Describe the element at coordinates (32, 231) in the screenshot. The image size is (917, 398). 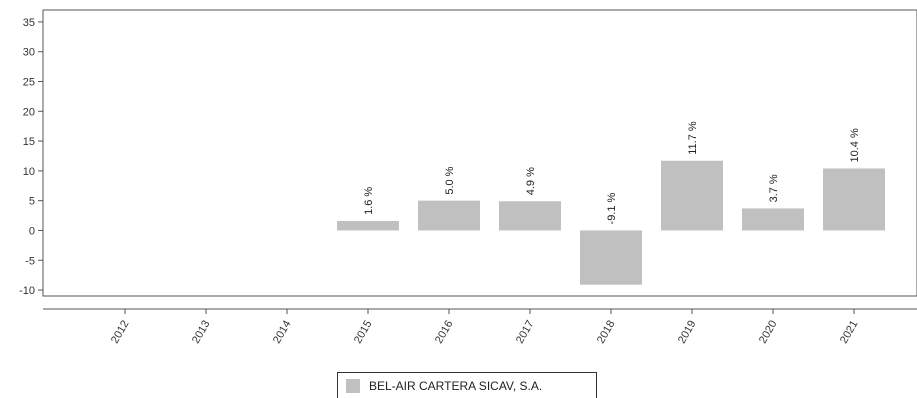
I see `y-tick-label: 0` at that location.